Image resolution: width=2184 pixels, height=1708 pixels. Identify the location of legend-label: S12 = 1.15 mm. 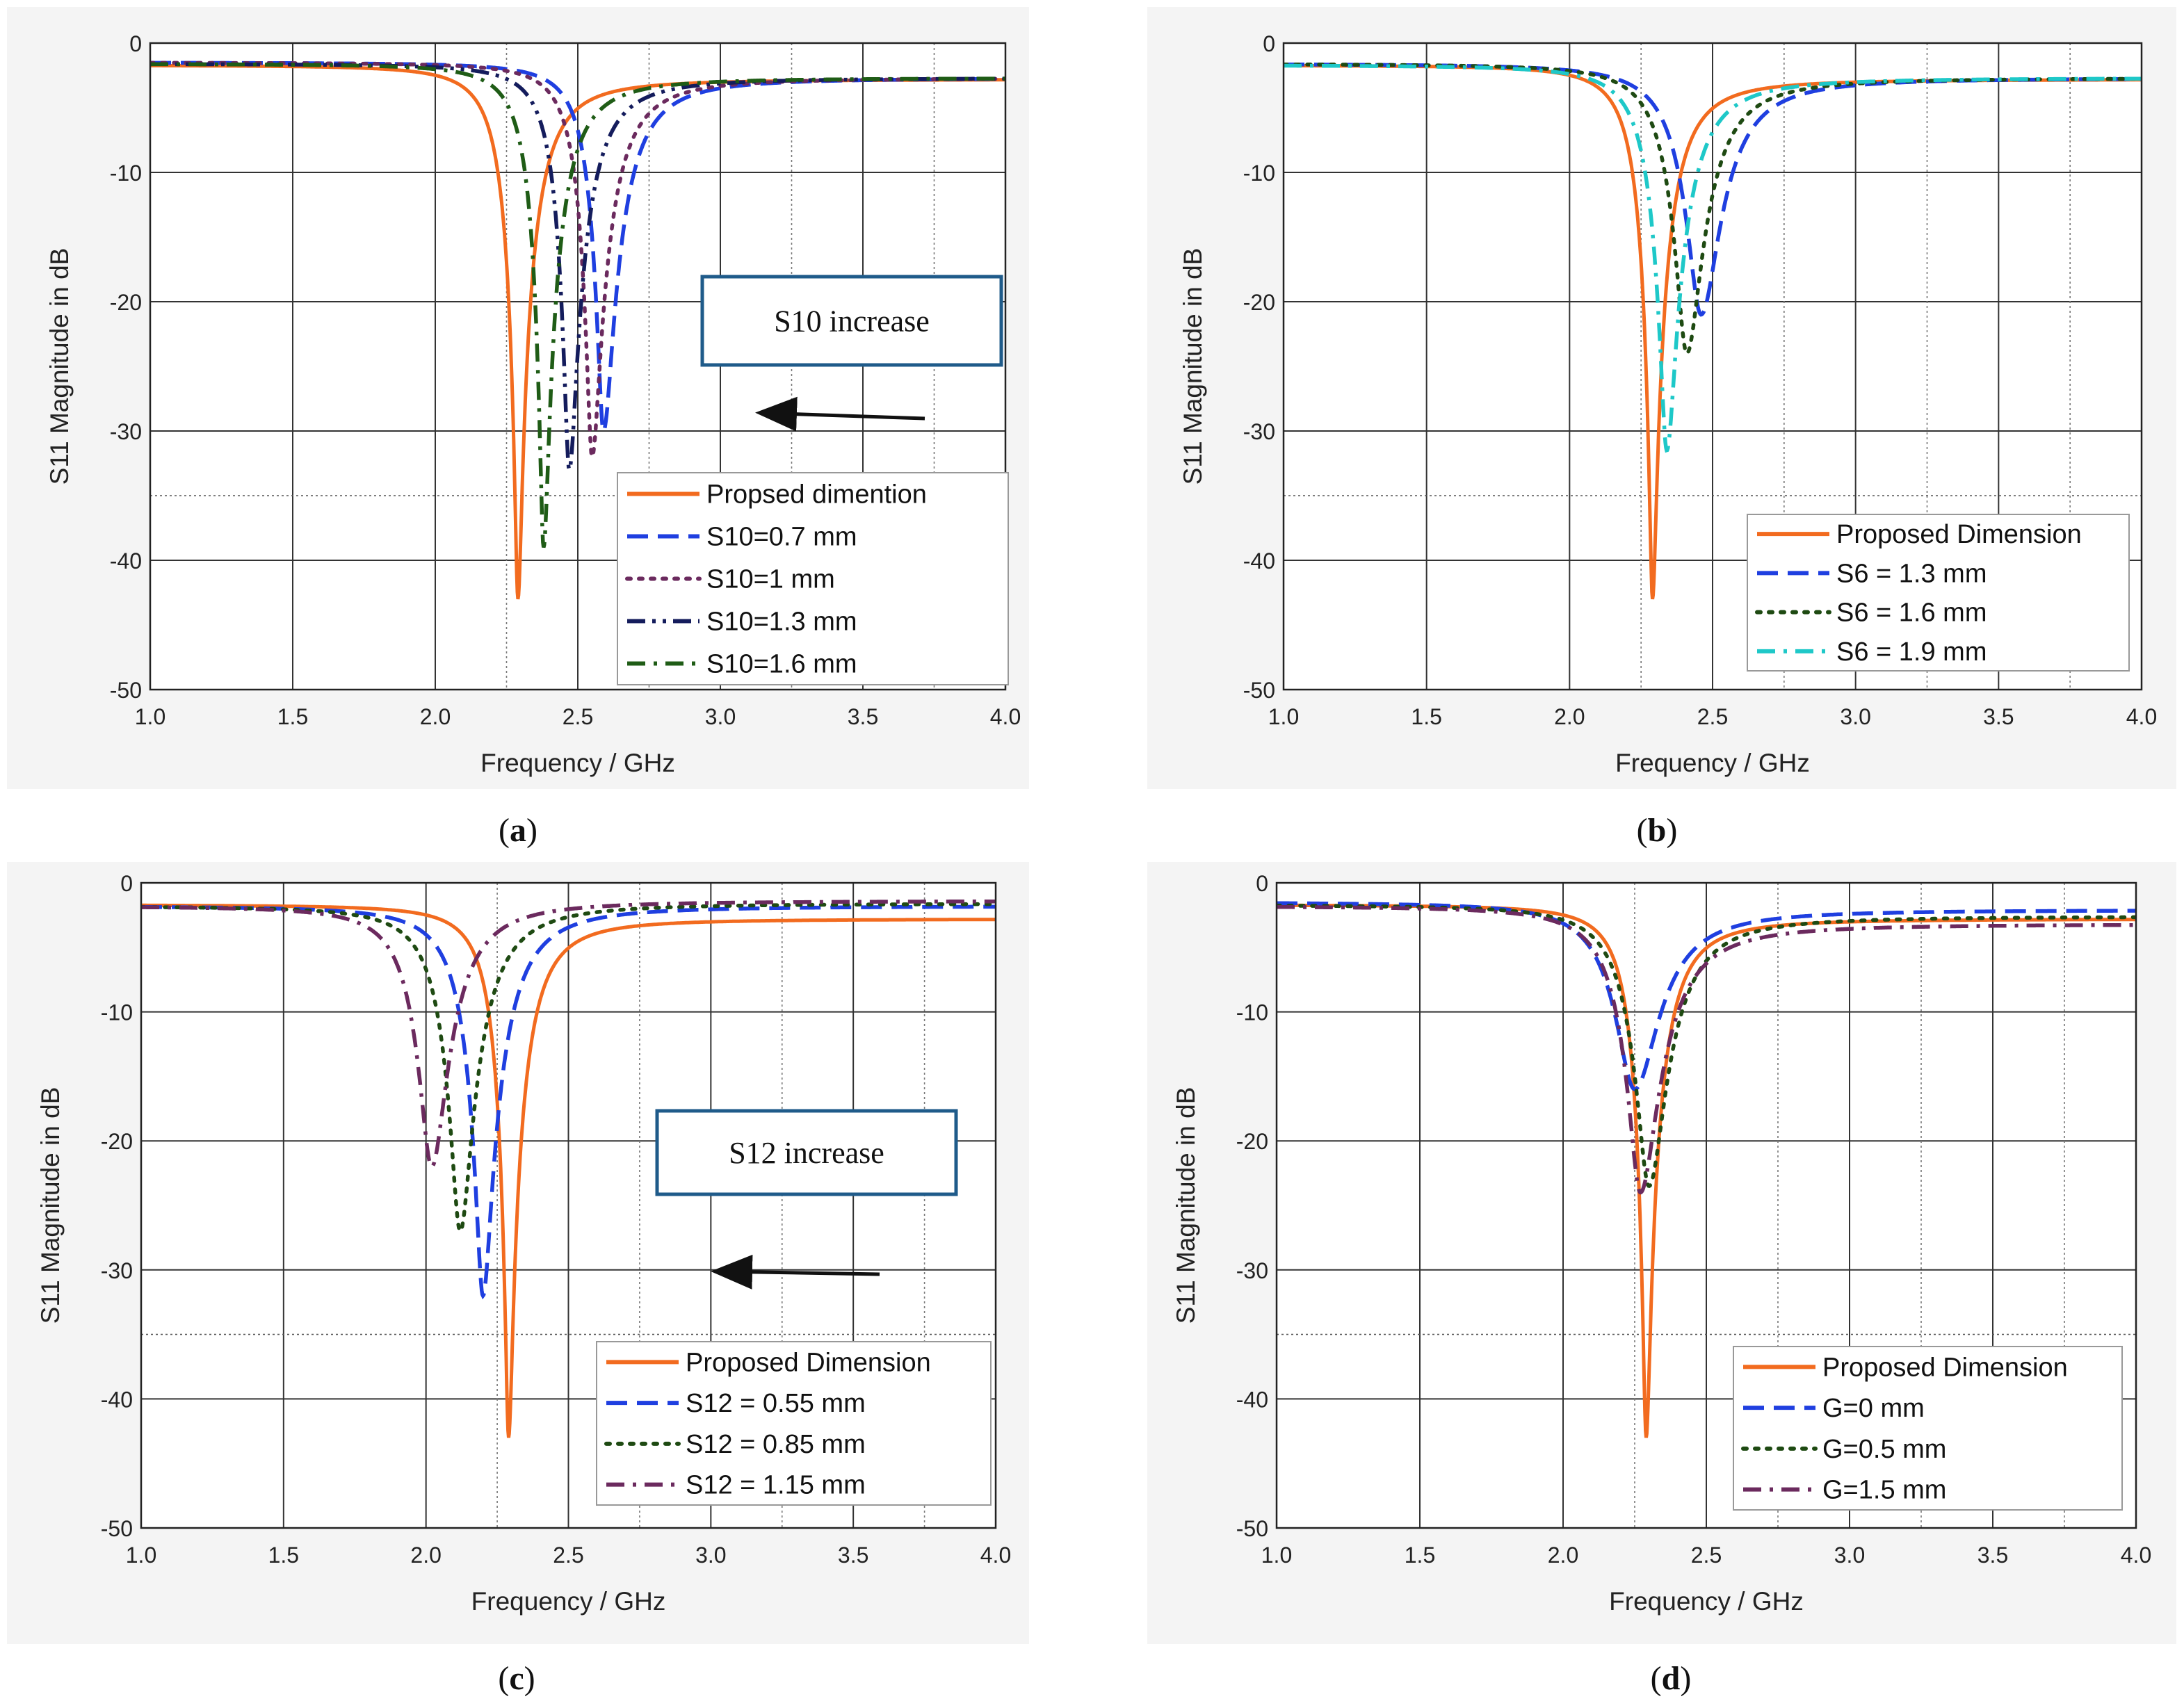
(776, 1486).